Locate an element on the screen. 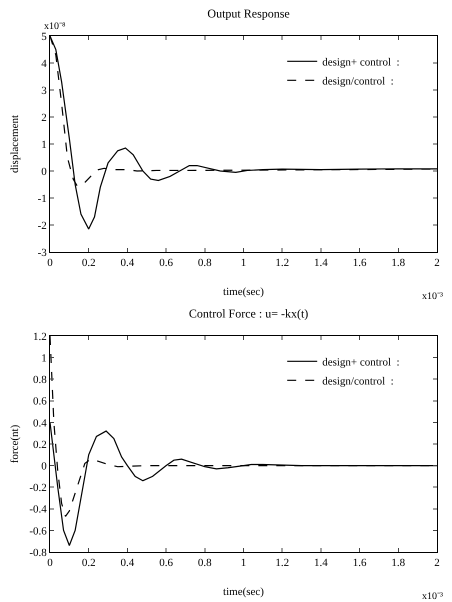 The width and height of the screenshot is (452, 602). y-tick-label: -0.2 is located at coordinates (38, 488).